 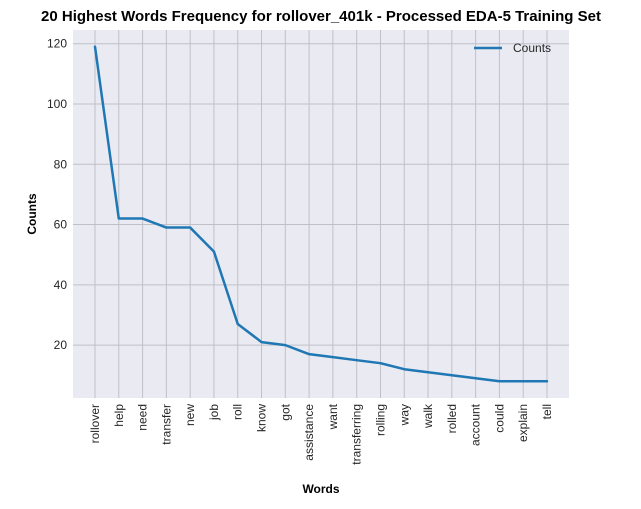 I want to click on x-tick-label: assistance, so click(x=309, y=432).